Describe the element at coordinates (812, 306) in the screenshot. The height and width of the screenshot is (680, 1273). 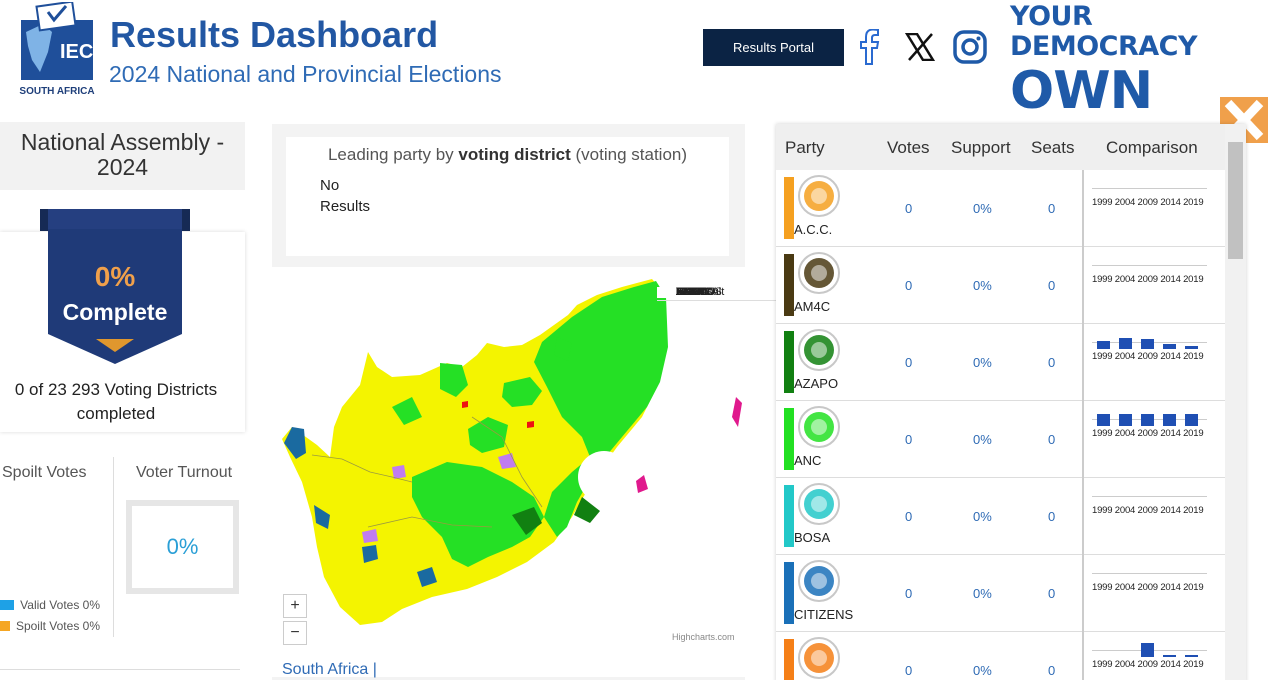
I see `party-name: AM4C` at that location.